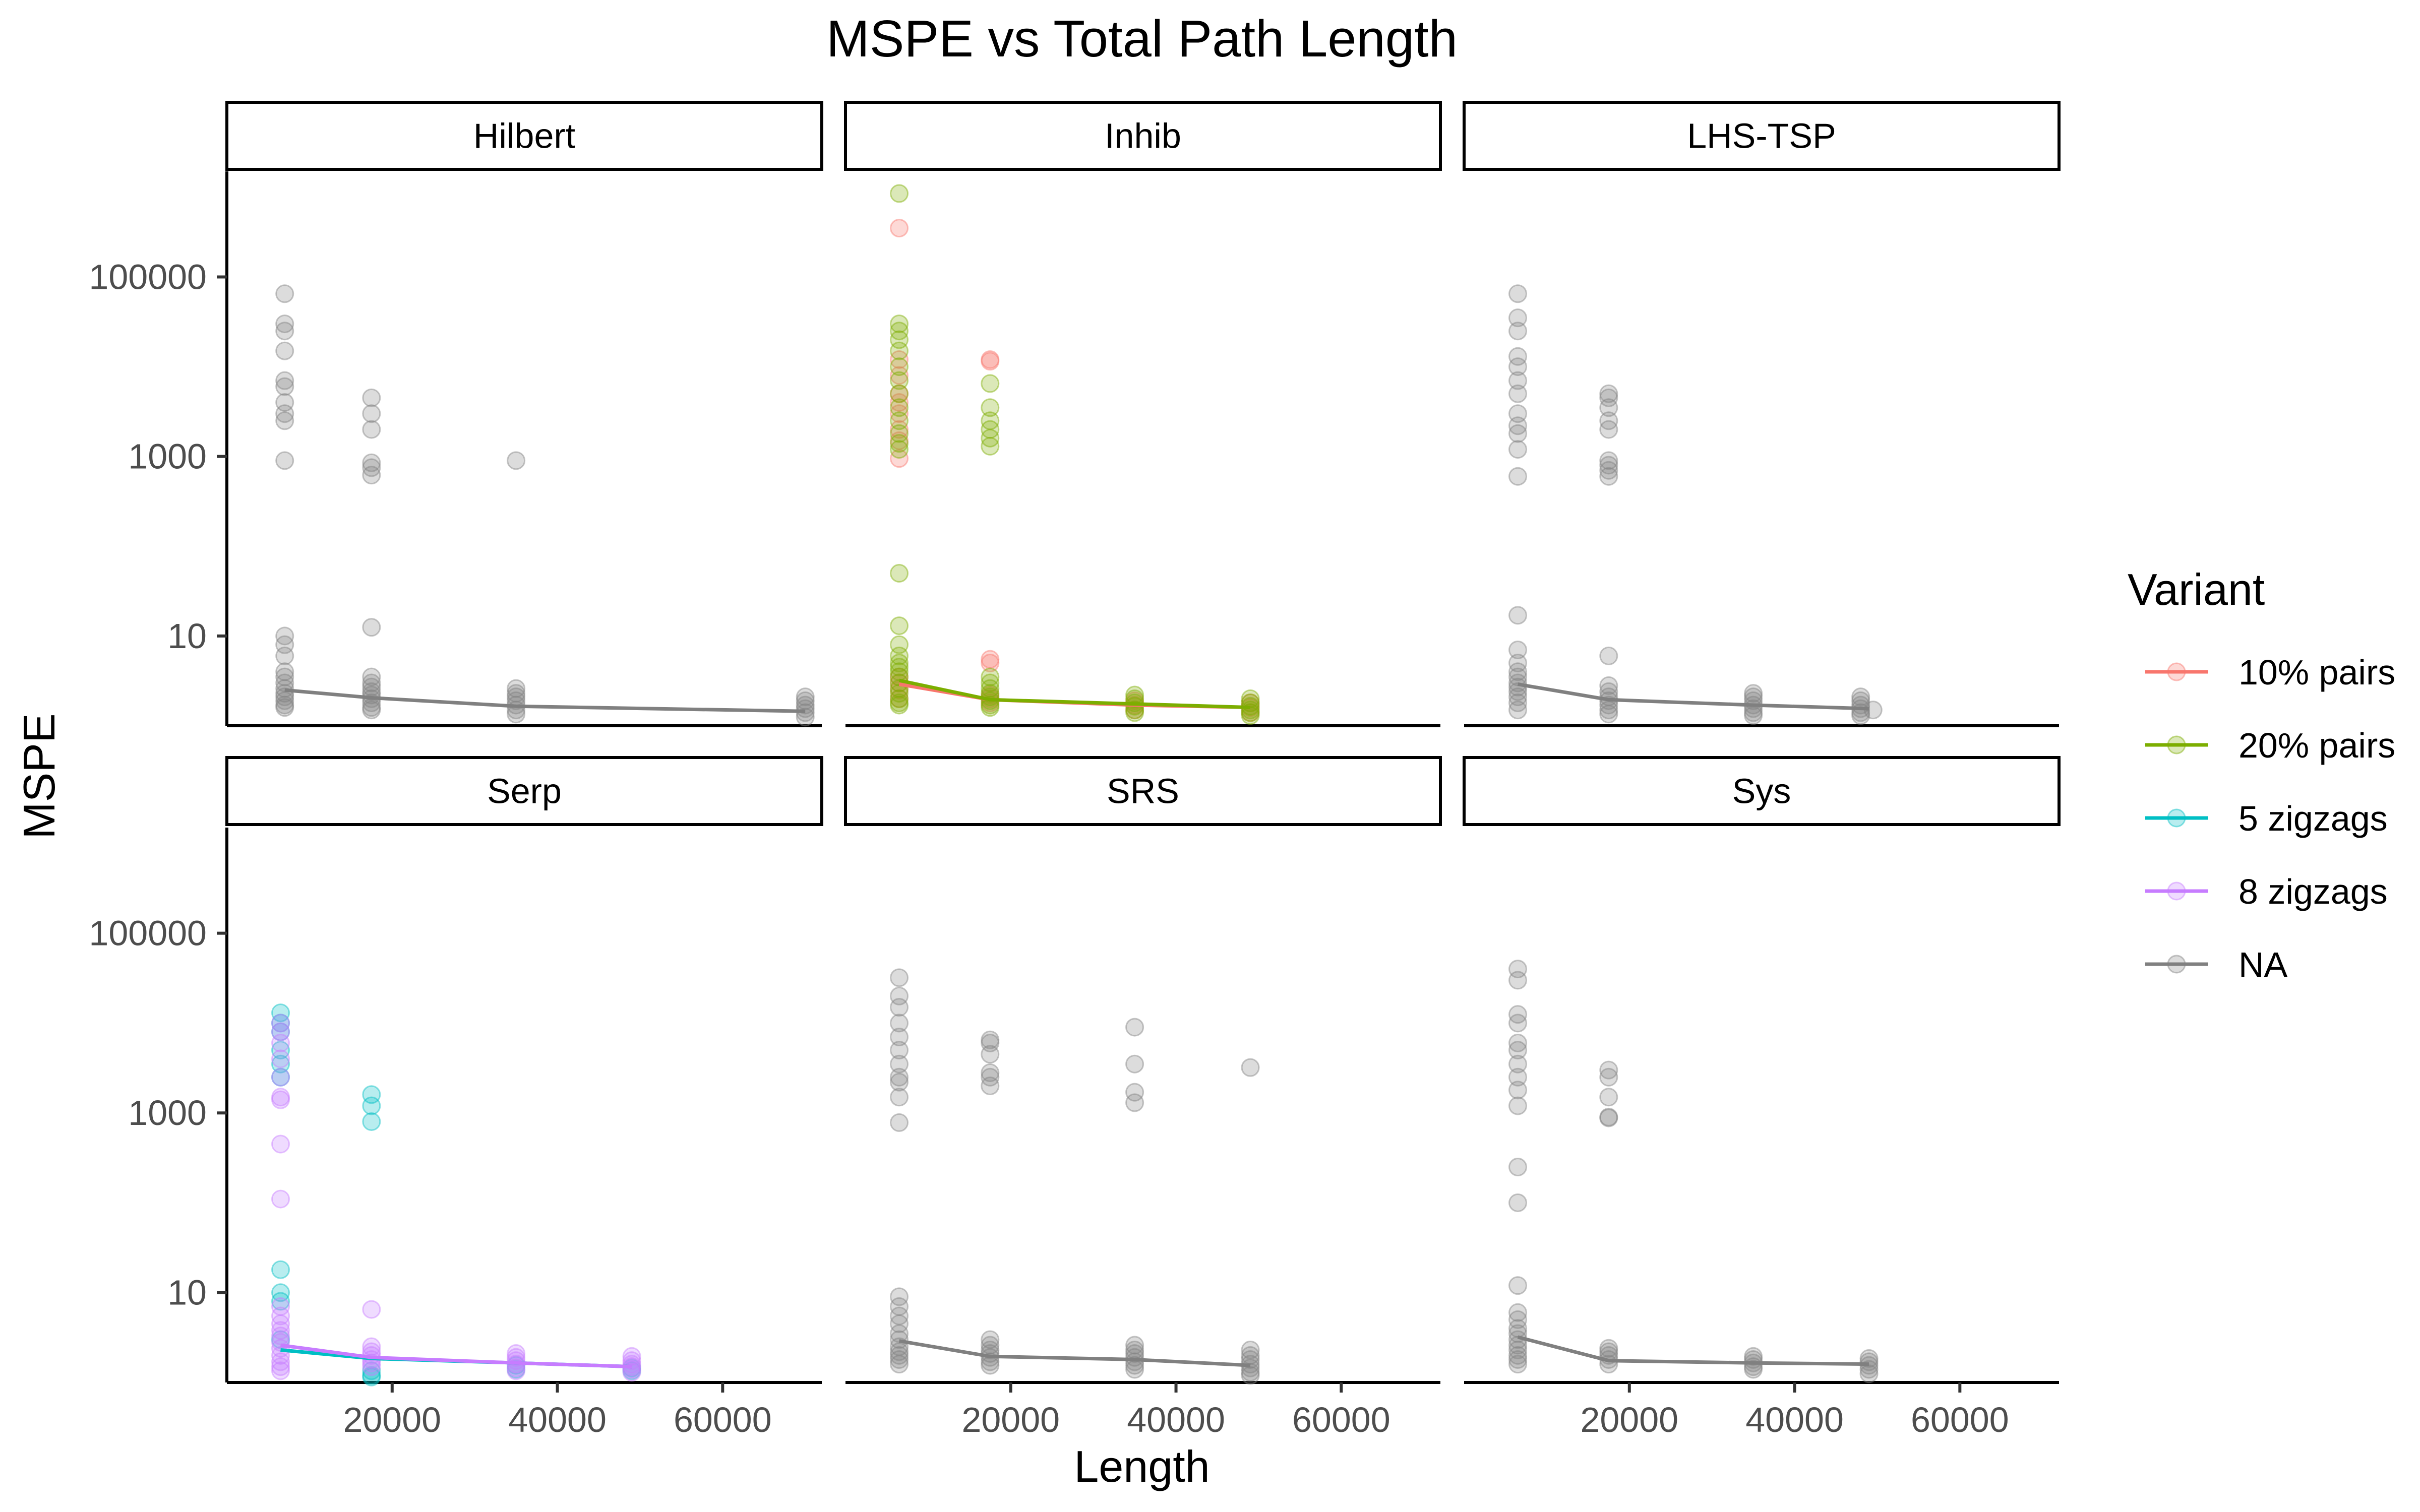 The height and width of the screenshot is (1512, 2420). Describe the element at coordinates (456, 1195) in the screenshot. I see `series-5-zigzags` at that location.